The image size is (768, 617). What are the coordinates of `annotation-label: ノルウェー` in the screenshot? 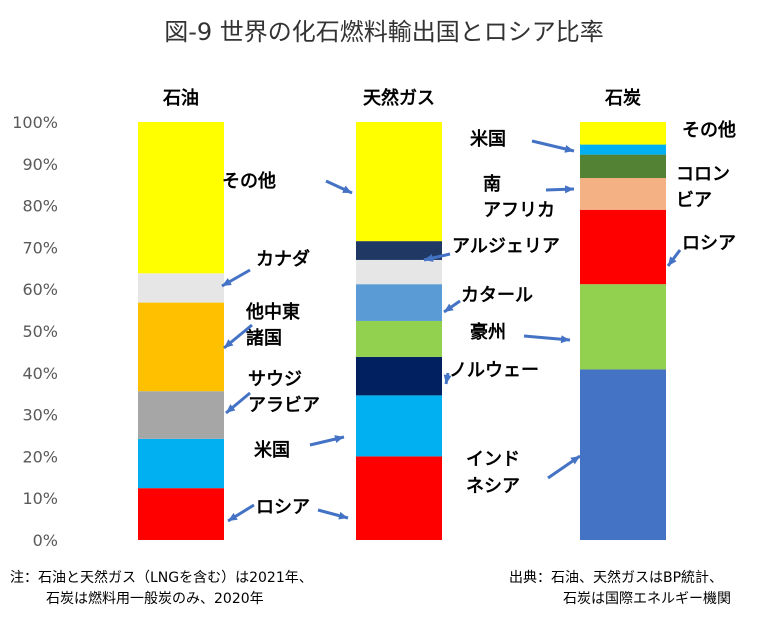 It's located at (494, 370).